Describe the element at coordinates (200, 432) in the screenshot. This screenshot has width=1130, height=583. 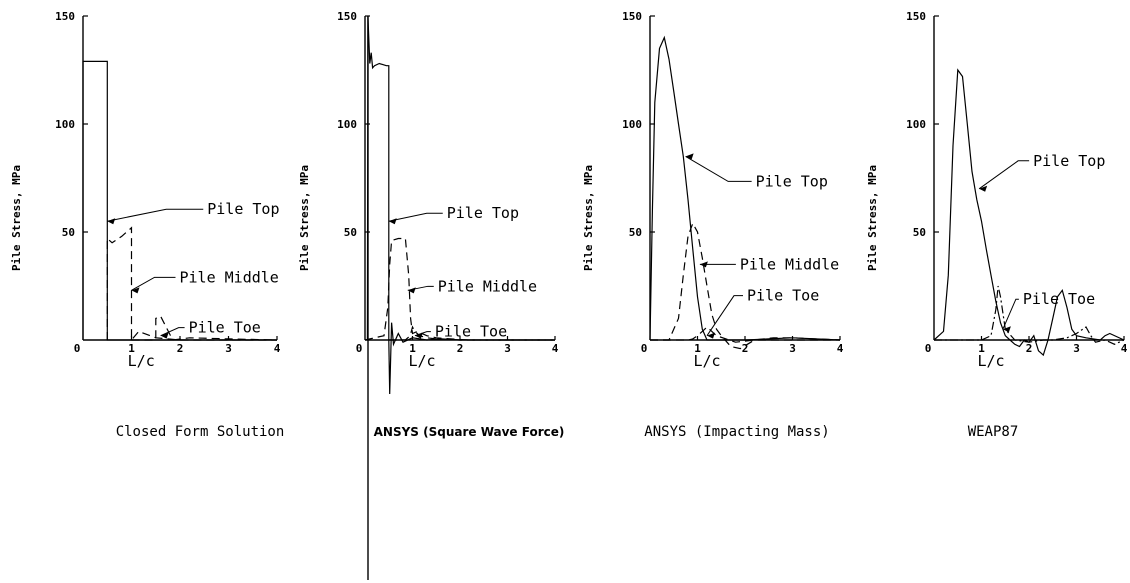
I see `panel-caption: Closed Form Solution` at that location.